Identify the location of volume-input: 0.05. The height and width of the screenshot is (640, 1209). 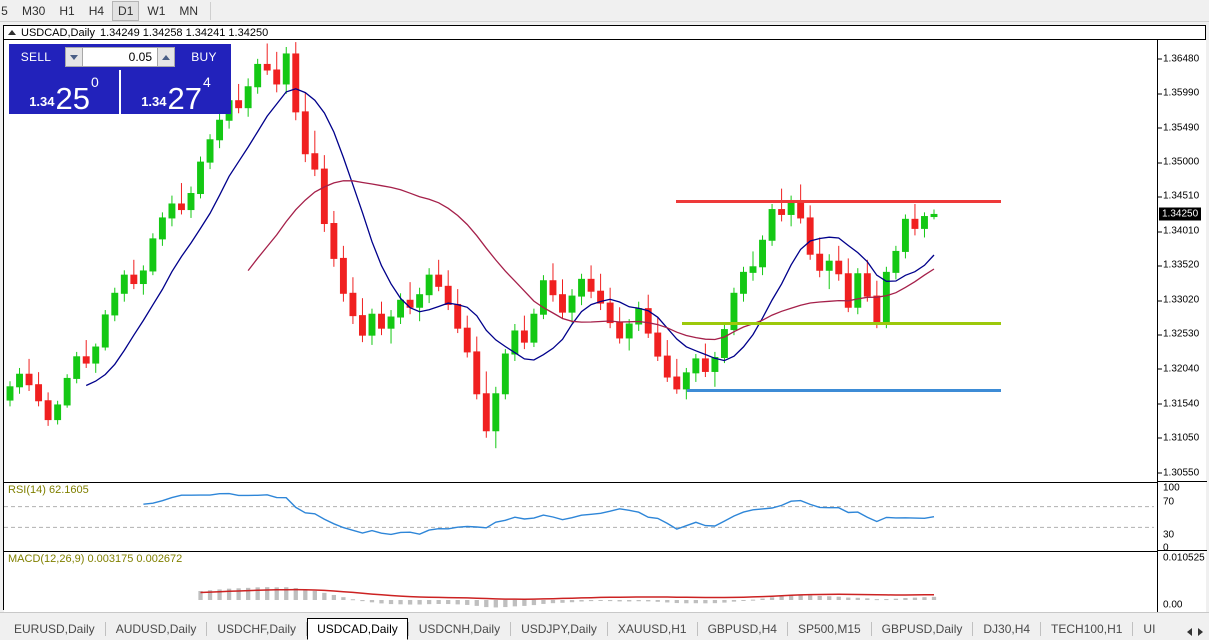
(120, 57).